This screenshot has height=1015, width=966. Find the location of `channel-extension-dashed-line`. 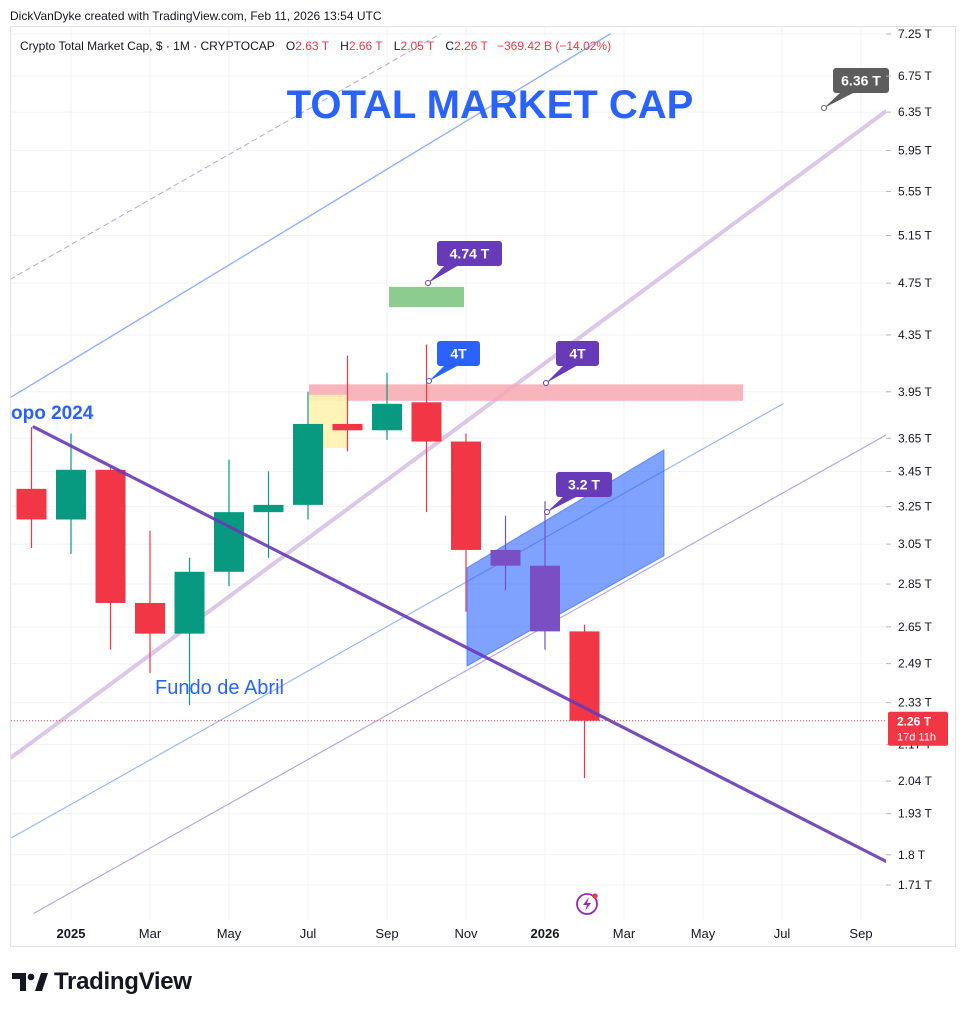

channel-extension-dashed-line is located at coordinates (225, 156).